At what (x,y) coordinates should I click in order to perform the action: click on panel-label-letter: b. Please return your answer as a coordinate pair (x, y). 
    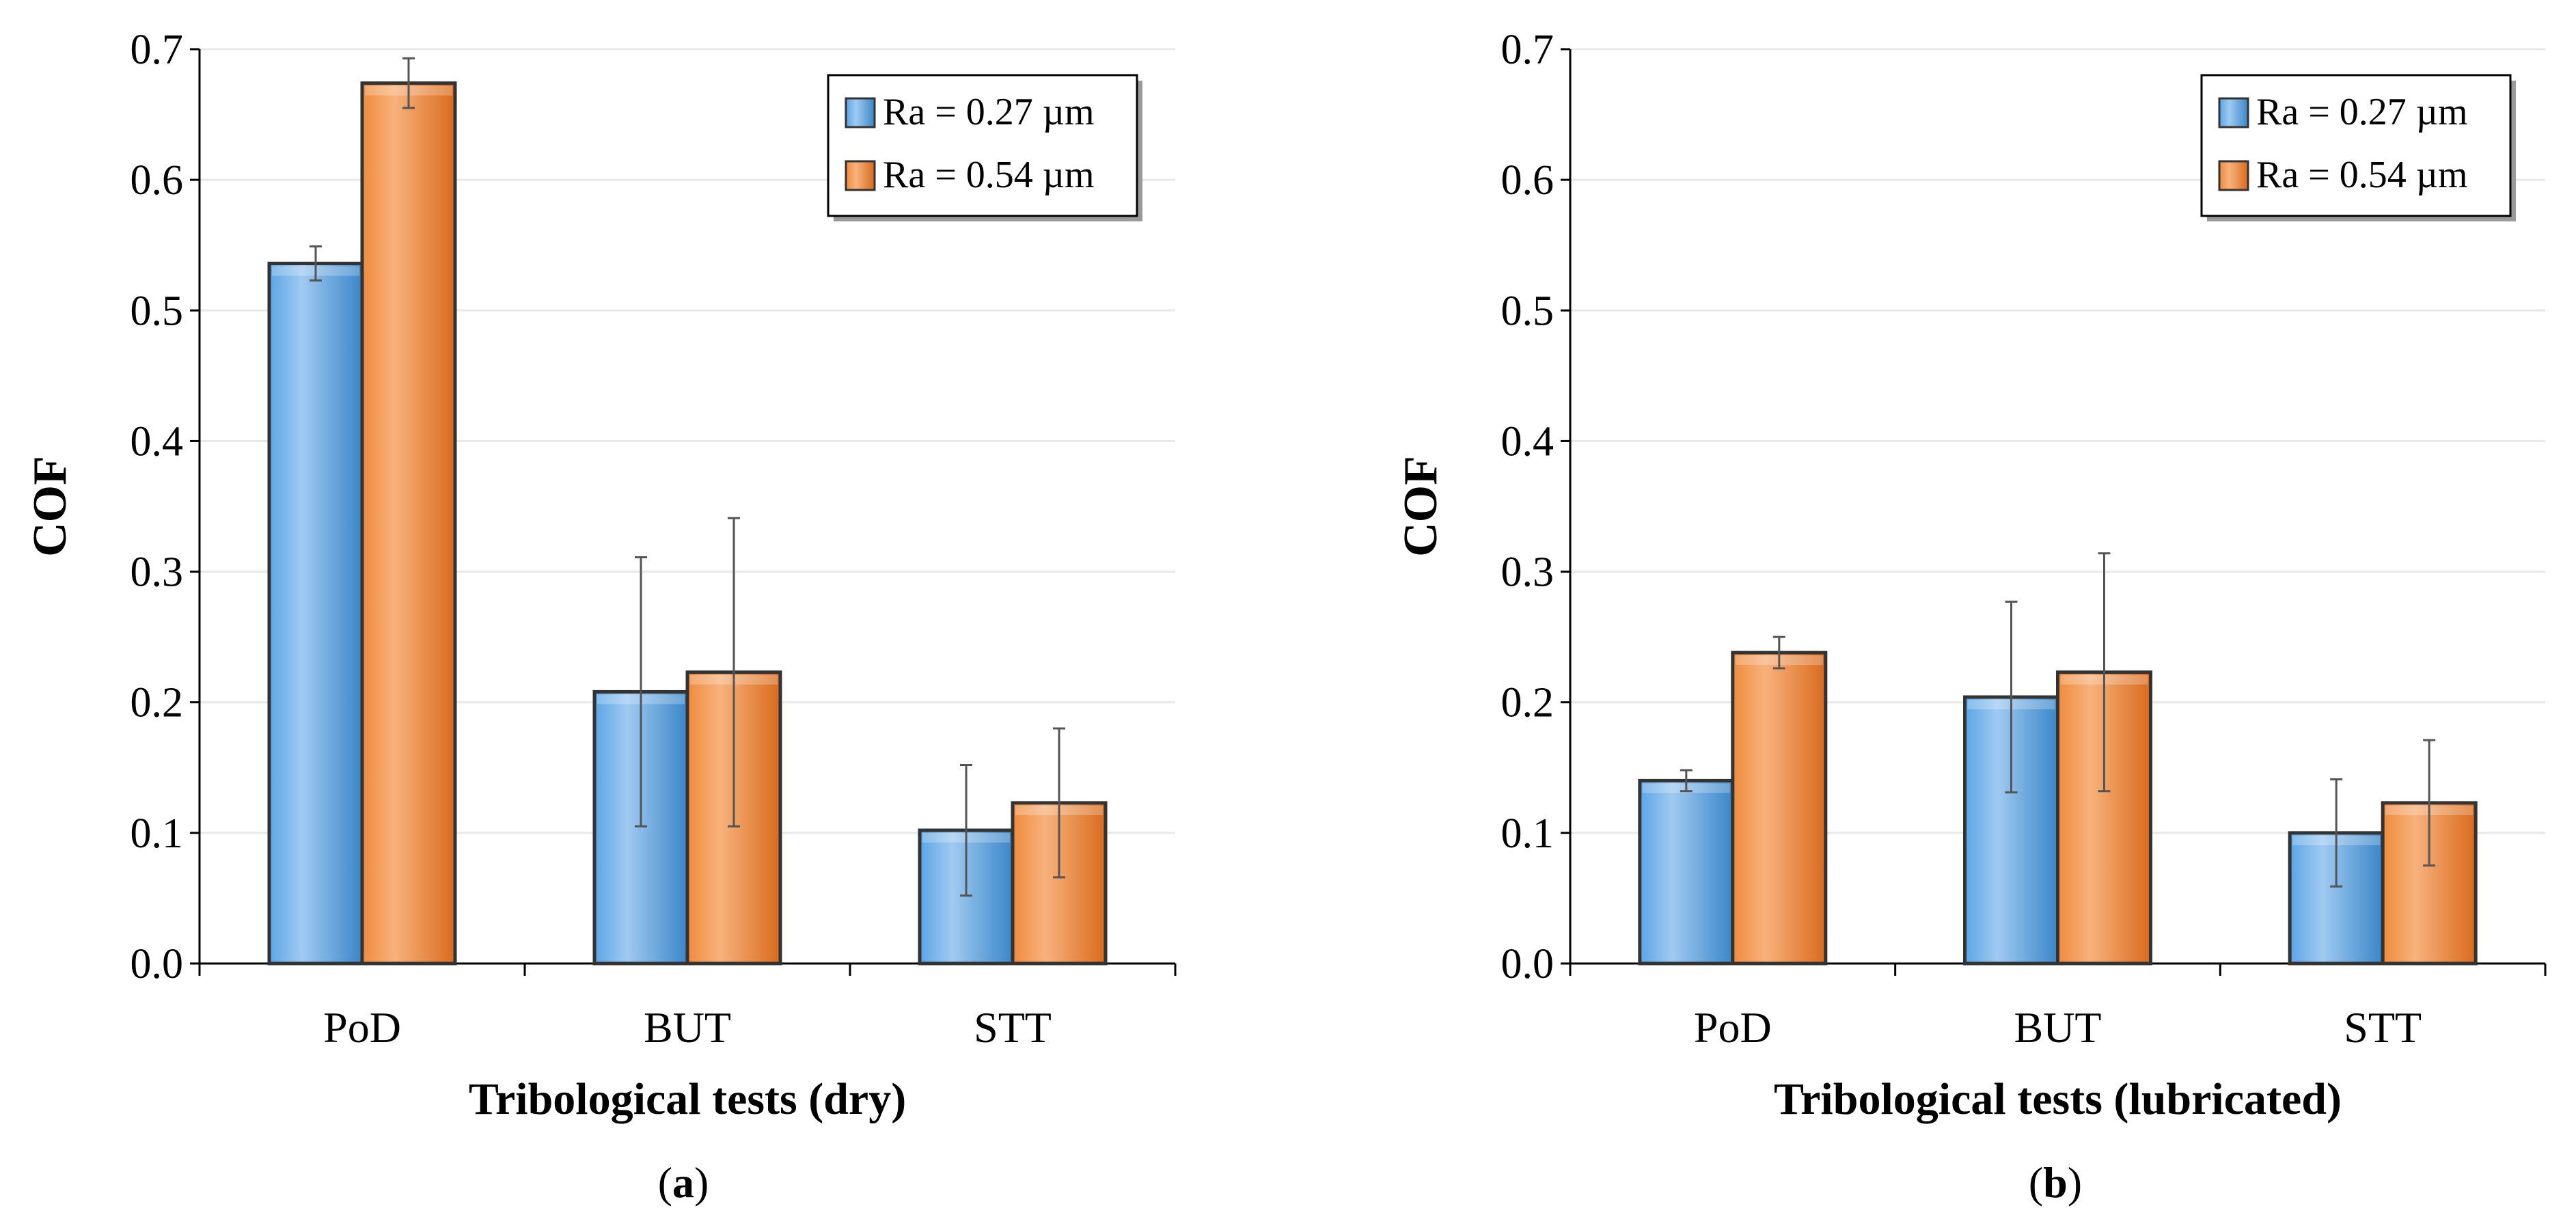
    Looking at the image, I should click on (2055, 1182).